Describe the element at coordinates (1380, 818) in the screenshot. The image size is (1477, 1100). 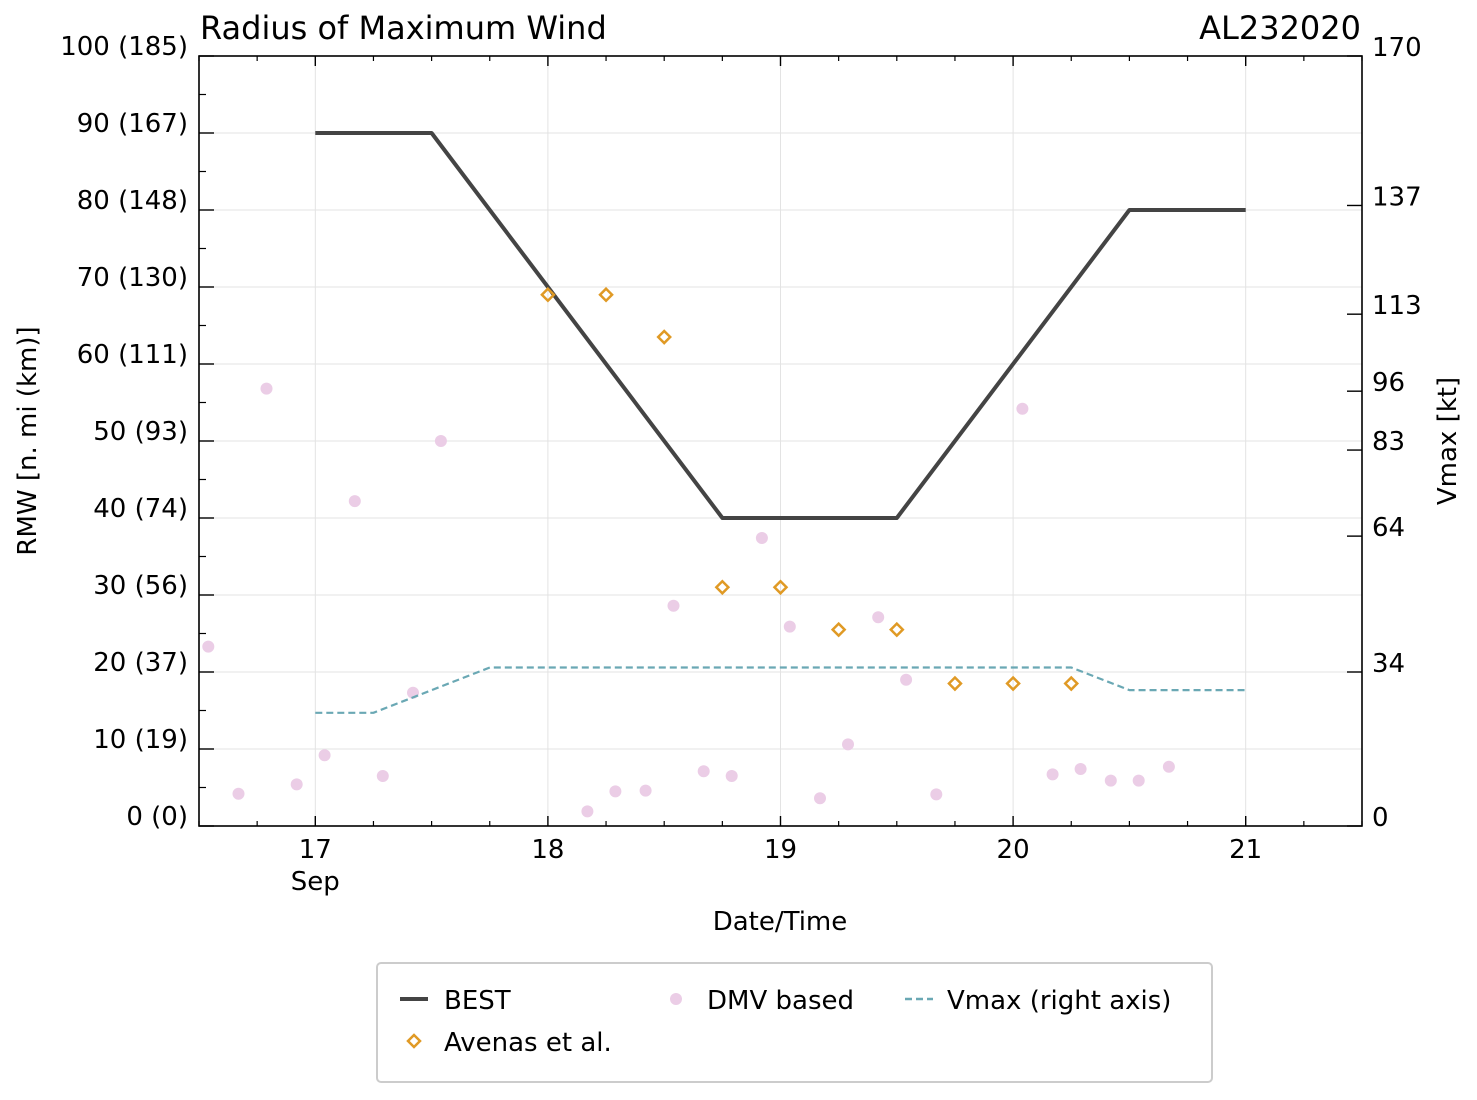
I see `y2-tick-label: 0` at that location.